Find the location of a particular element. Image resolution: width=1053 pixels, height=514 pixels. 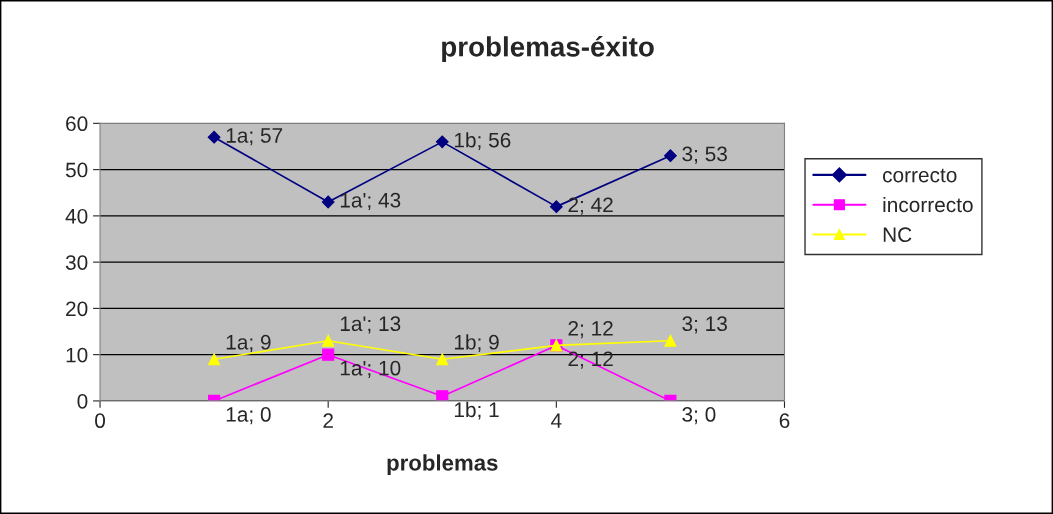

data-label: 1a; 9 is located at coordinates (248, 343).